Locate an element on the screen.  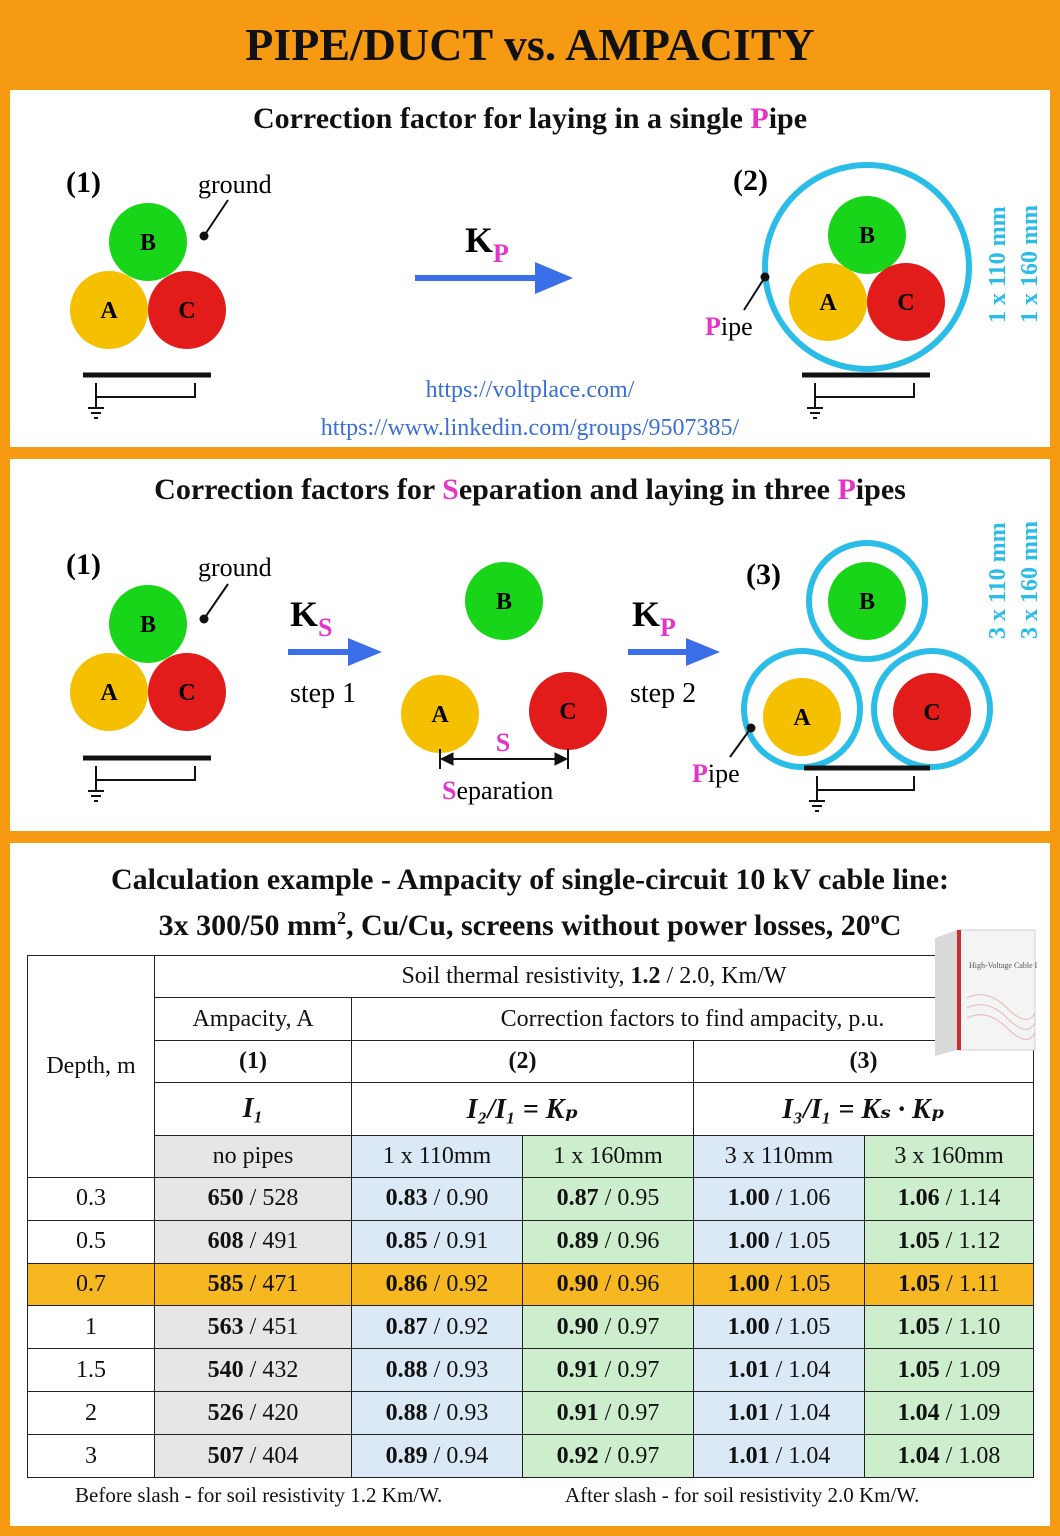
label-3: (3) is located at coordinates (763, 574).